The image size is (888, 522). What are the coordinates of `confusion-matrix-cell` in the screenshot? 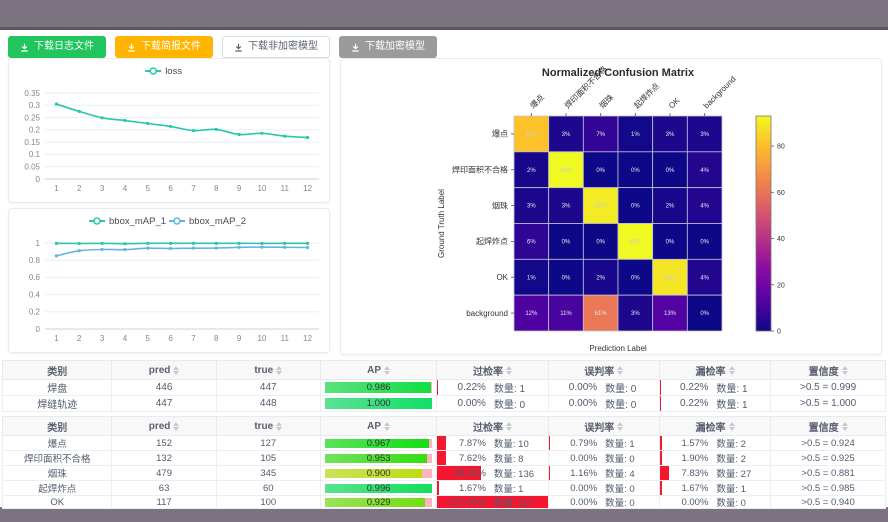 It's located at (531, 277).